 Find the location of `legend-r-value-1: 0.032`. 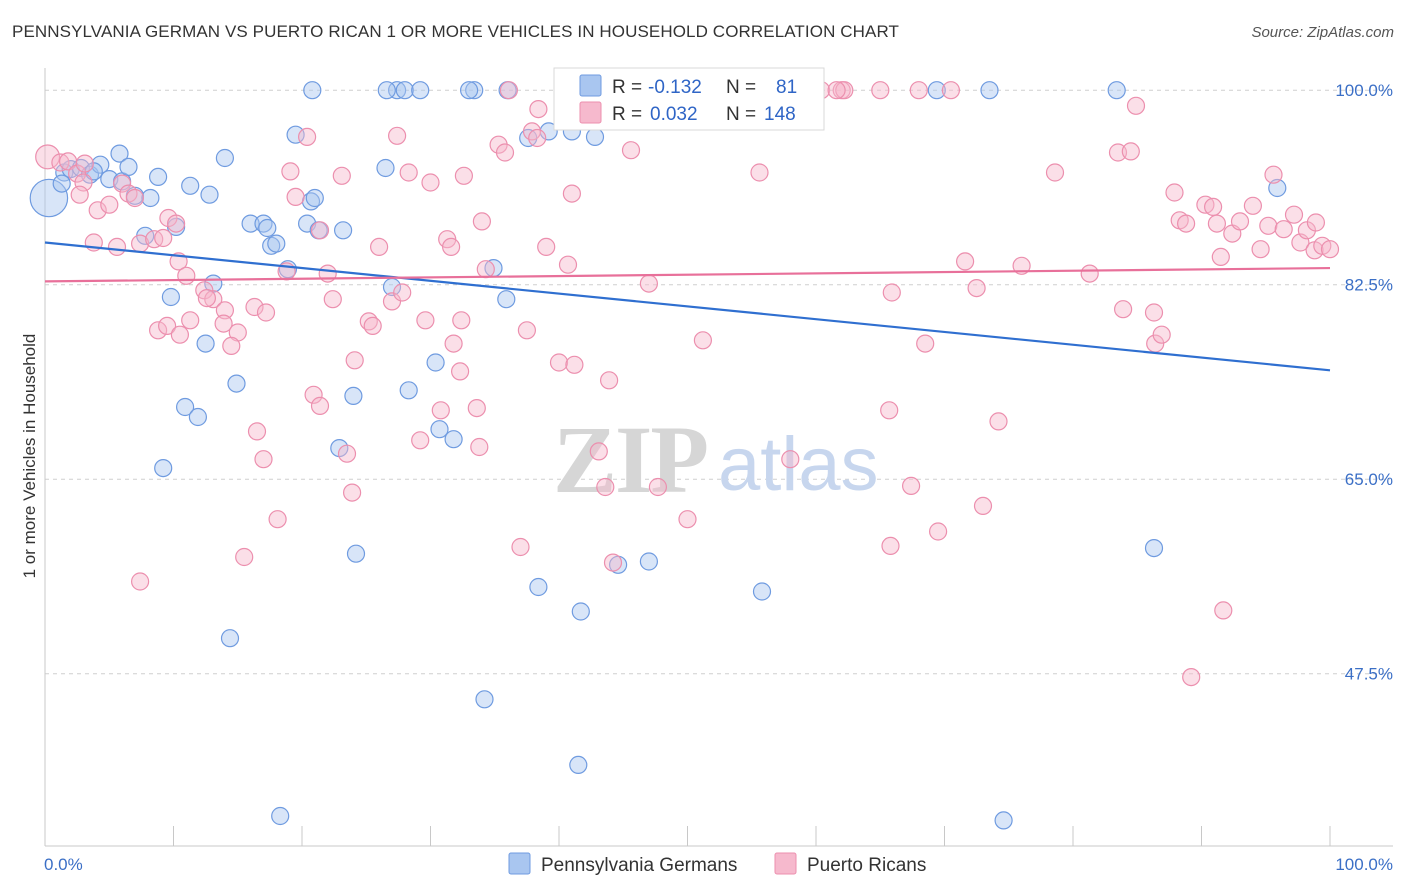

legend-r-value-1: 0.032 is located at coordinates (674, 114).